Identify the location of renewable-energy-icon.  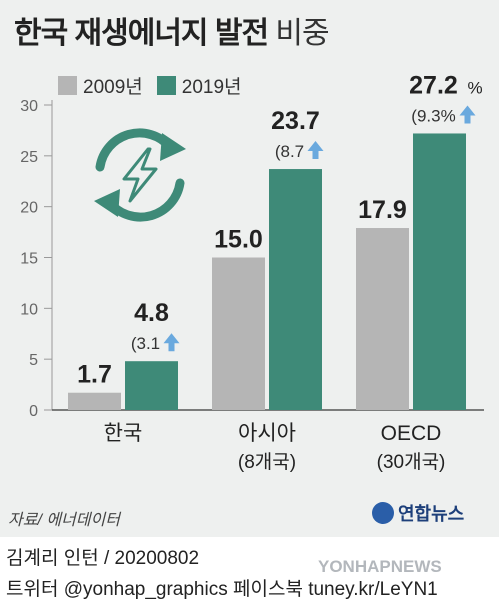
(140, 175).